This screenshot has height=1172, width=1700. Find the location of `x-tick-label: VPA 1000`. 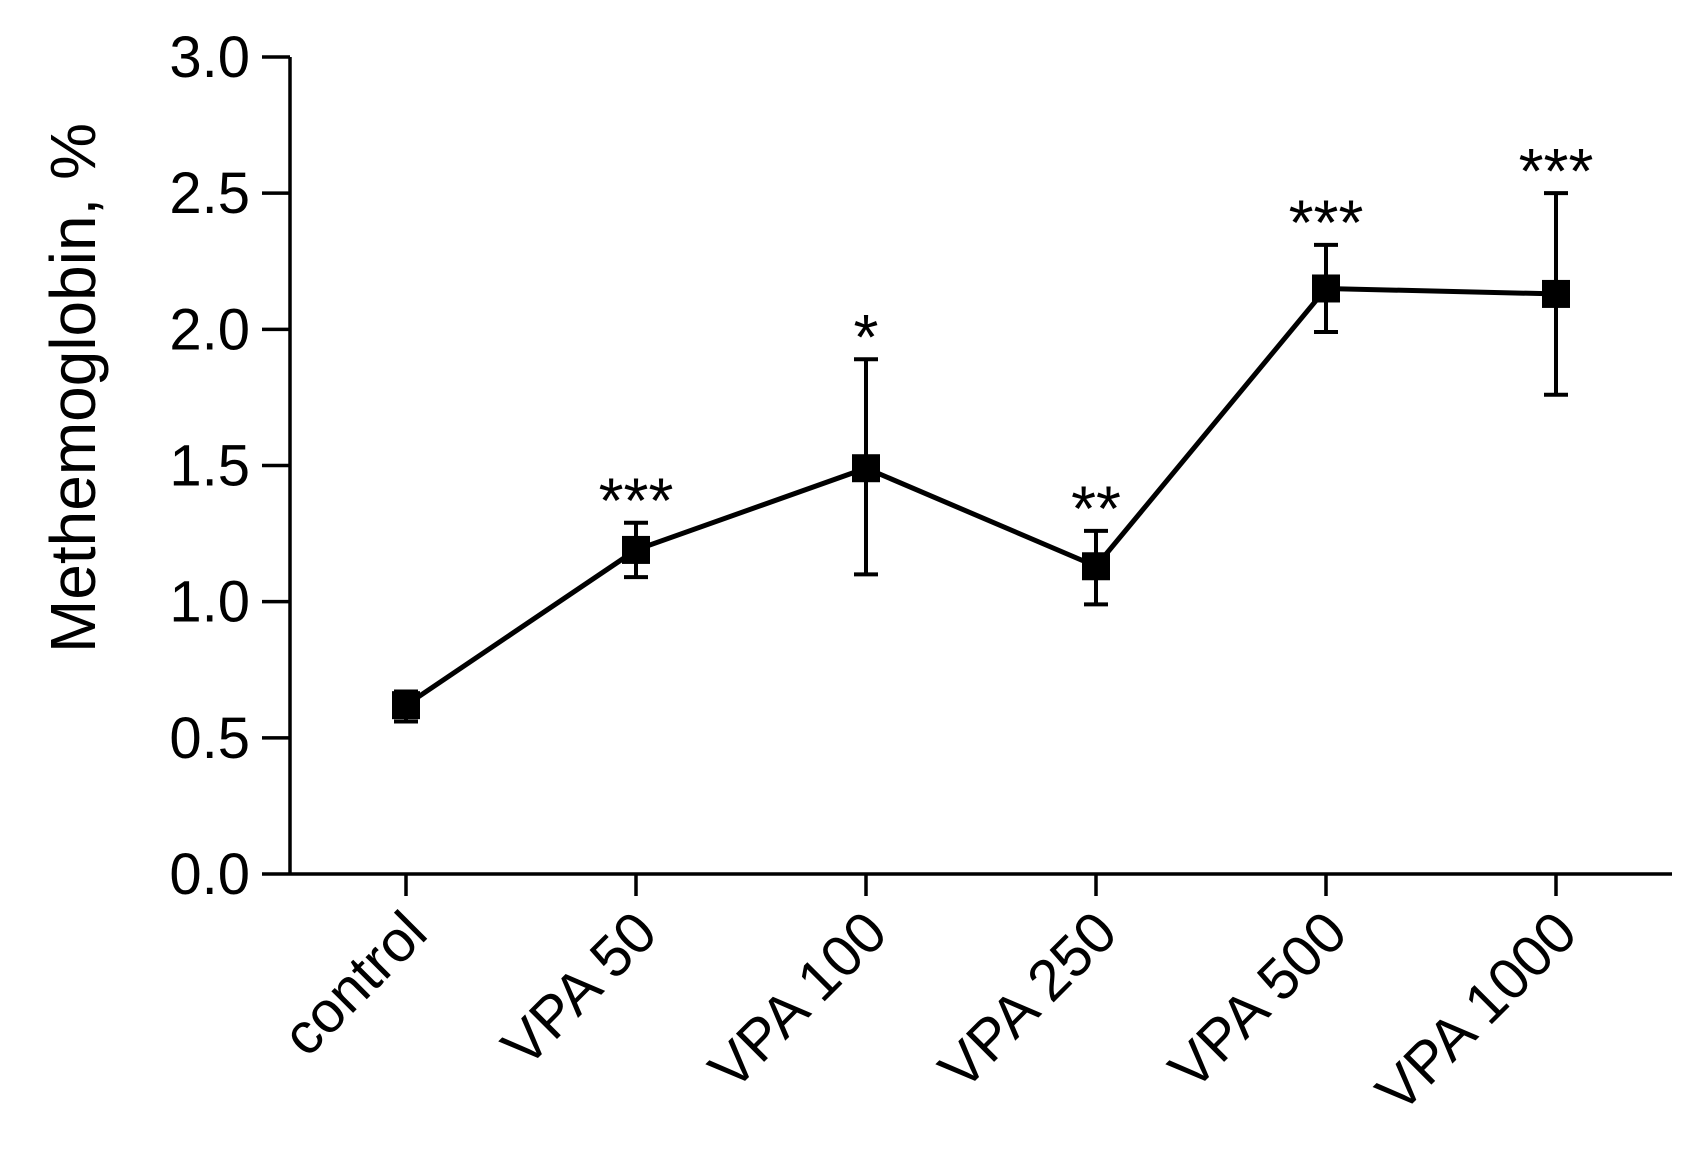

x-tick-label: VPA 1000 is located at coordinates (1476, 1011).